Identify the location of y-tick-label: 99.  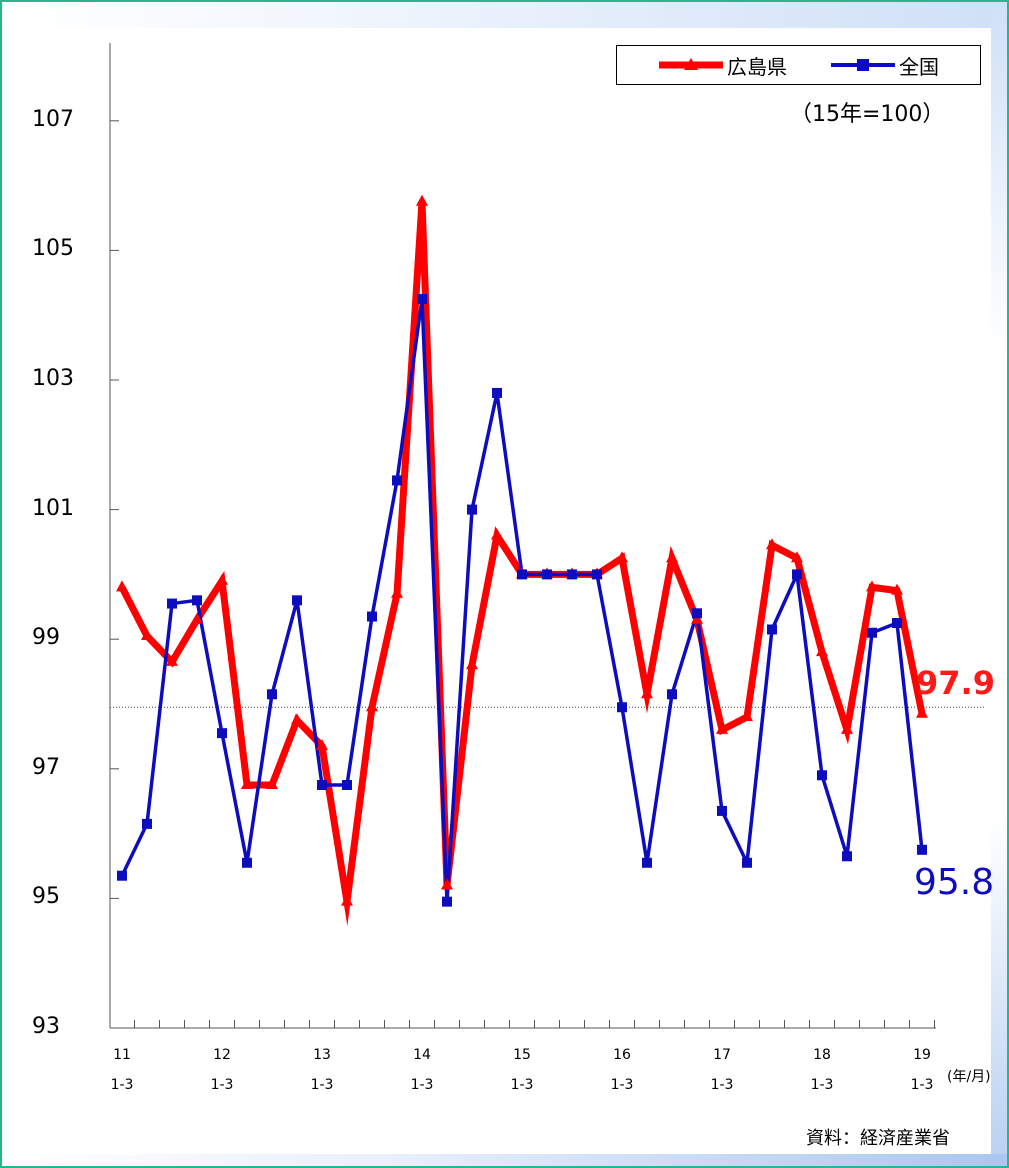
(46, 638).